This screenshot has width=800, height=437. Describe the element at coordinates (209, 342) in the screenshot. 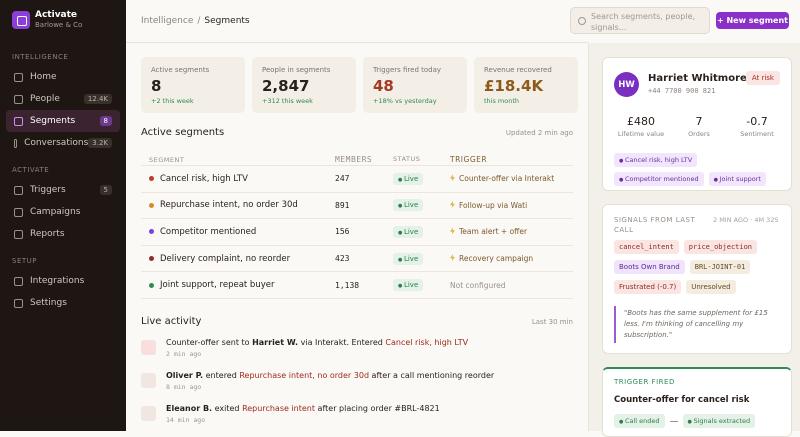

I see `text: Counter-offer sent to` at that location.